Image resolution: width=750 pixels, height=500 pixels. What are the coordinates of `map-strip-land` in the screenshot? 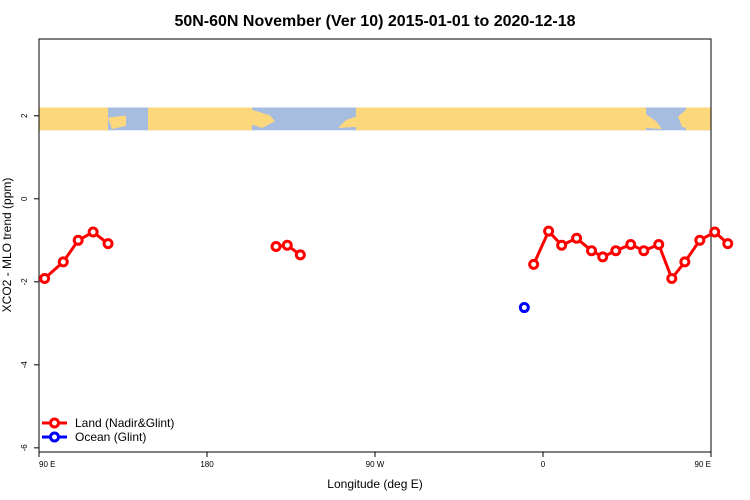 It's located at (375, 119).